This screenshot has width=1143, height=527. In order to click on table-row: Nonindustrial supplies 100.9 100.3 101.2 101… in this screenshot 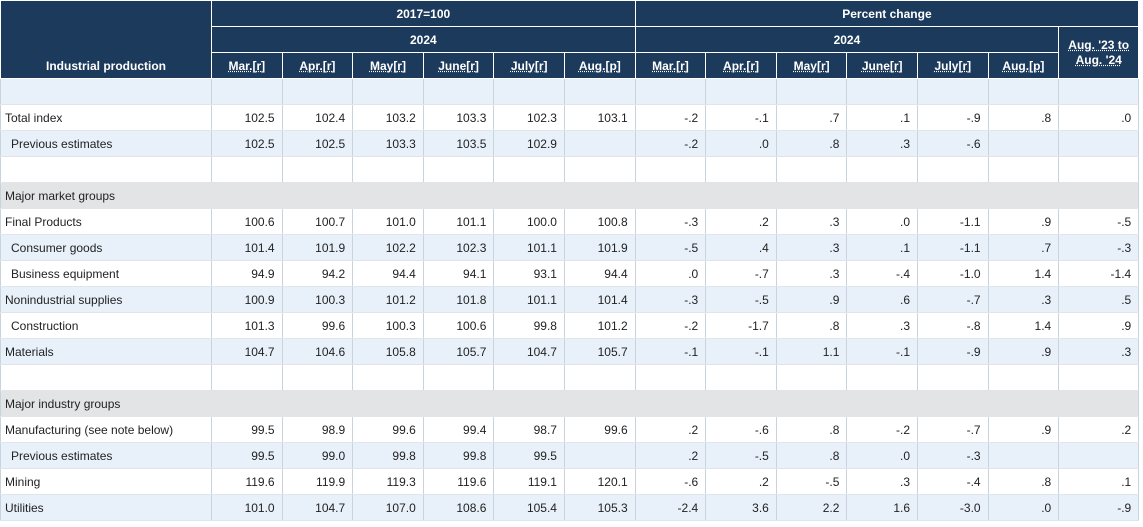, I will do `click(570, 299)`.